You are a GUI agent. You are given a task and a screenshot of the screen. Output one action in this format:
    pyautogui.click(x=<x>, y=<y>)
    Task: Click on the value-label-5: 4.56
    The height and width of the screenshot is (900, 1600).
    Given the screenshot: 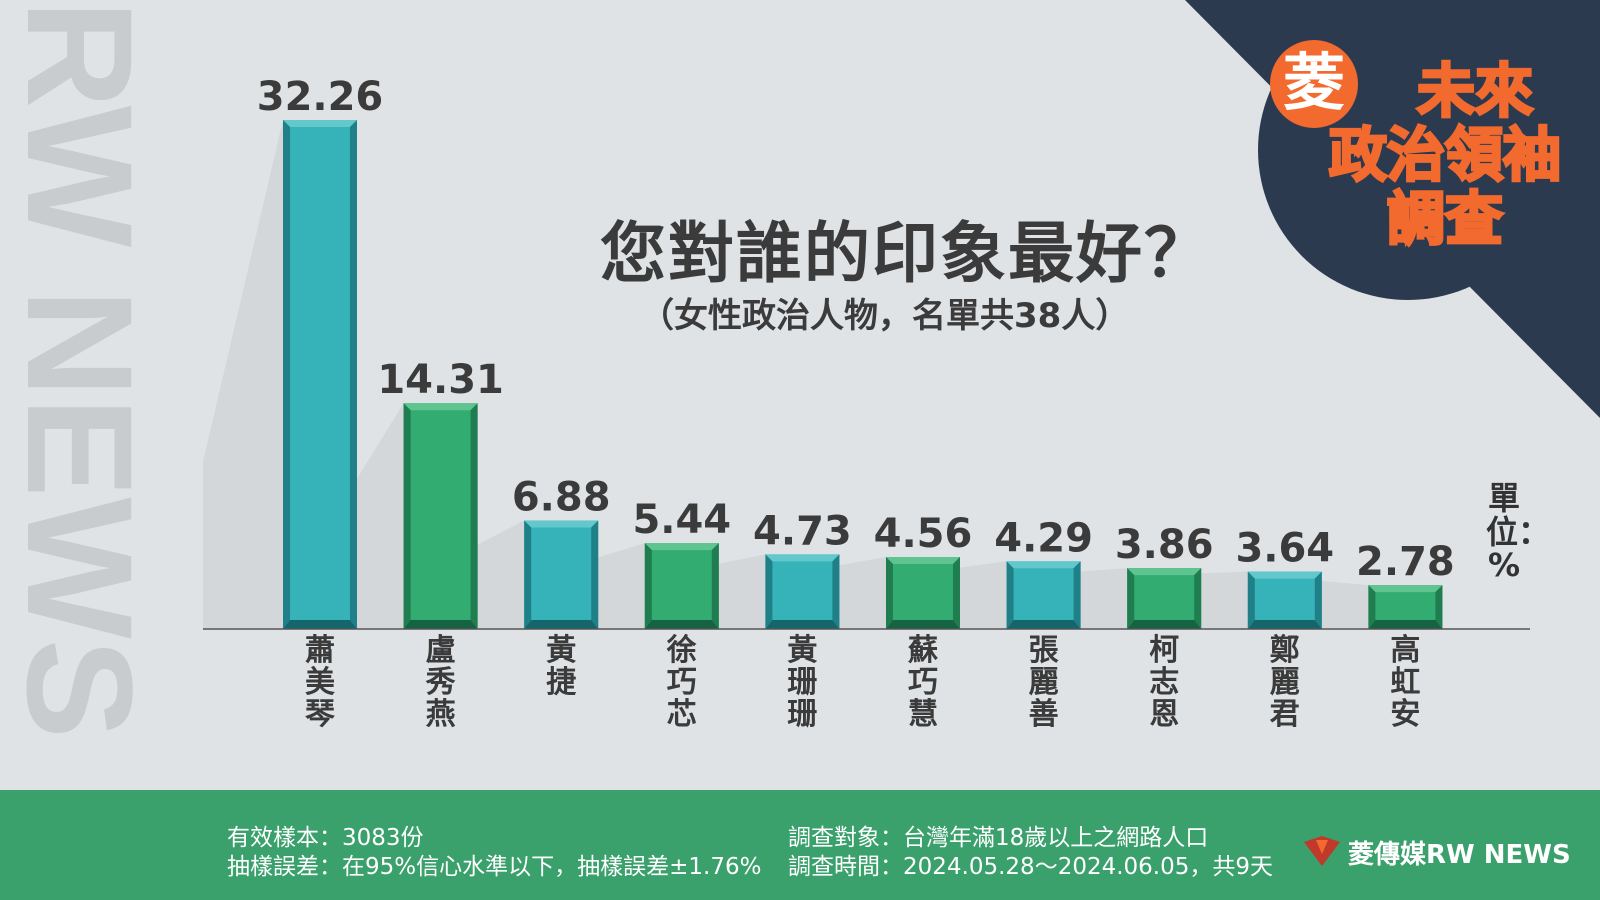 What is the action you would take?
    pyautogui.click(x=923, y=534)
    